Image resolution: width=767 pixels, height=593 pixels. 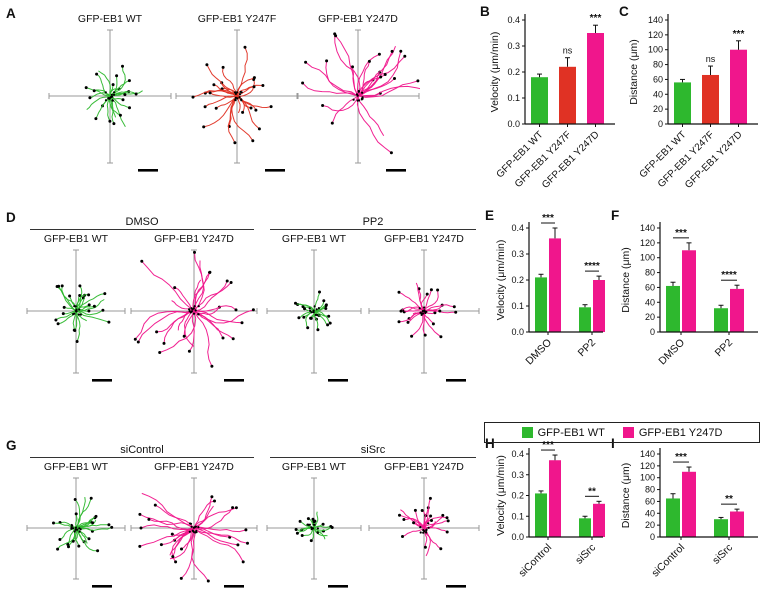 I want to click on svg-text: DMSO, so click(x=538, y=352).